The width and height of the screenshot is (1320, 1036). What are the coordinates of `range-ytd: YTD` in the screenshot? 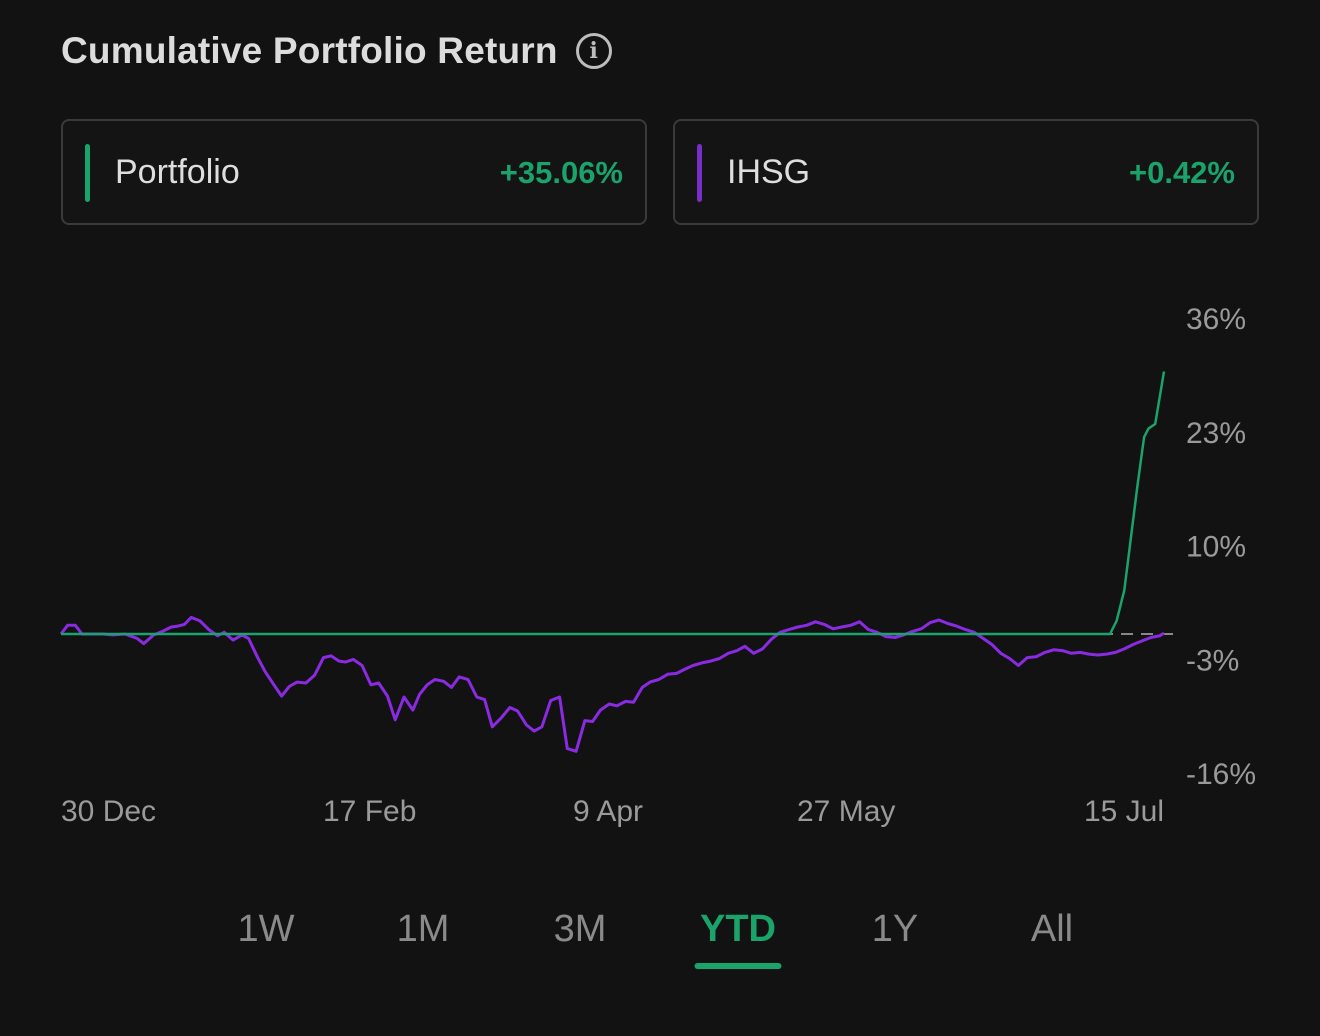 It's located at (738, 929).